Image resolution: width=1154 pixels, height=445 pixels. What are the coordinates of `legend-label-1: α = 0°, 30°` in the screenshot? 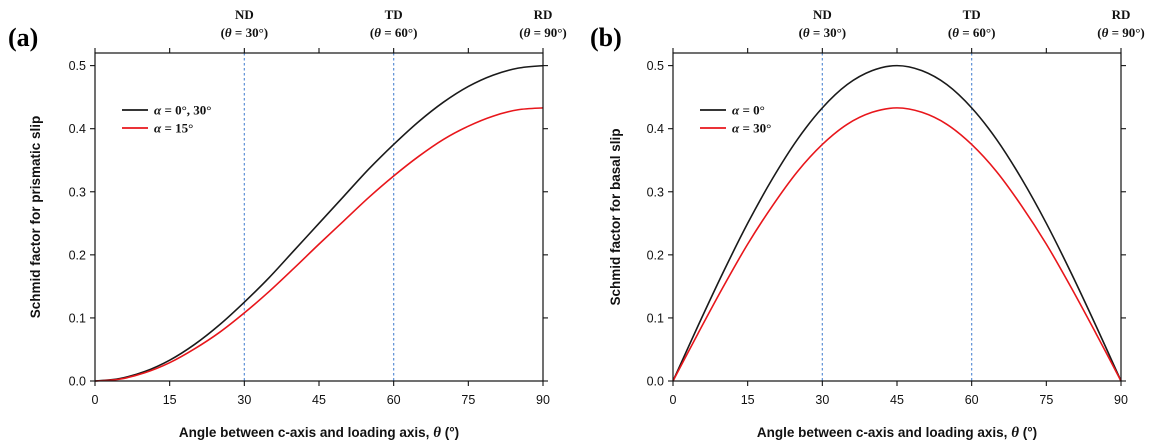 It's located at (183, 110).